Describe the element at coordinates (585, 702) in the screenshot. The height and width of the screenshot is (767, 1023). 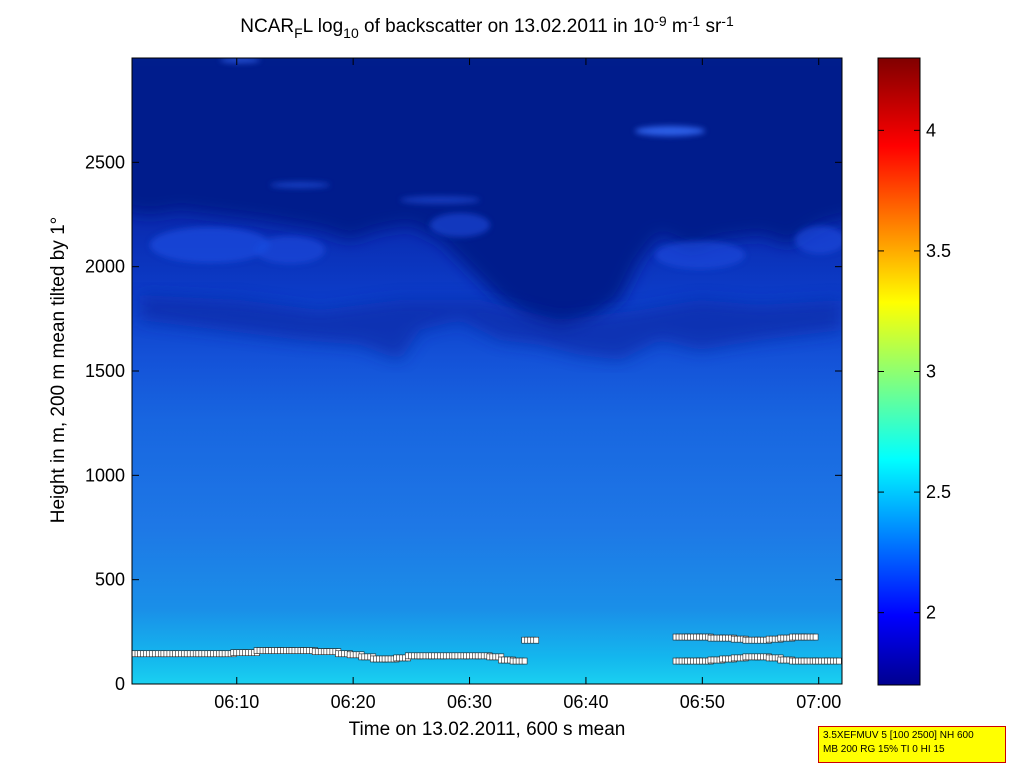
I see `x-tick-label: 06:40` at that location.